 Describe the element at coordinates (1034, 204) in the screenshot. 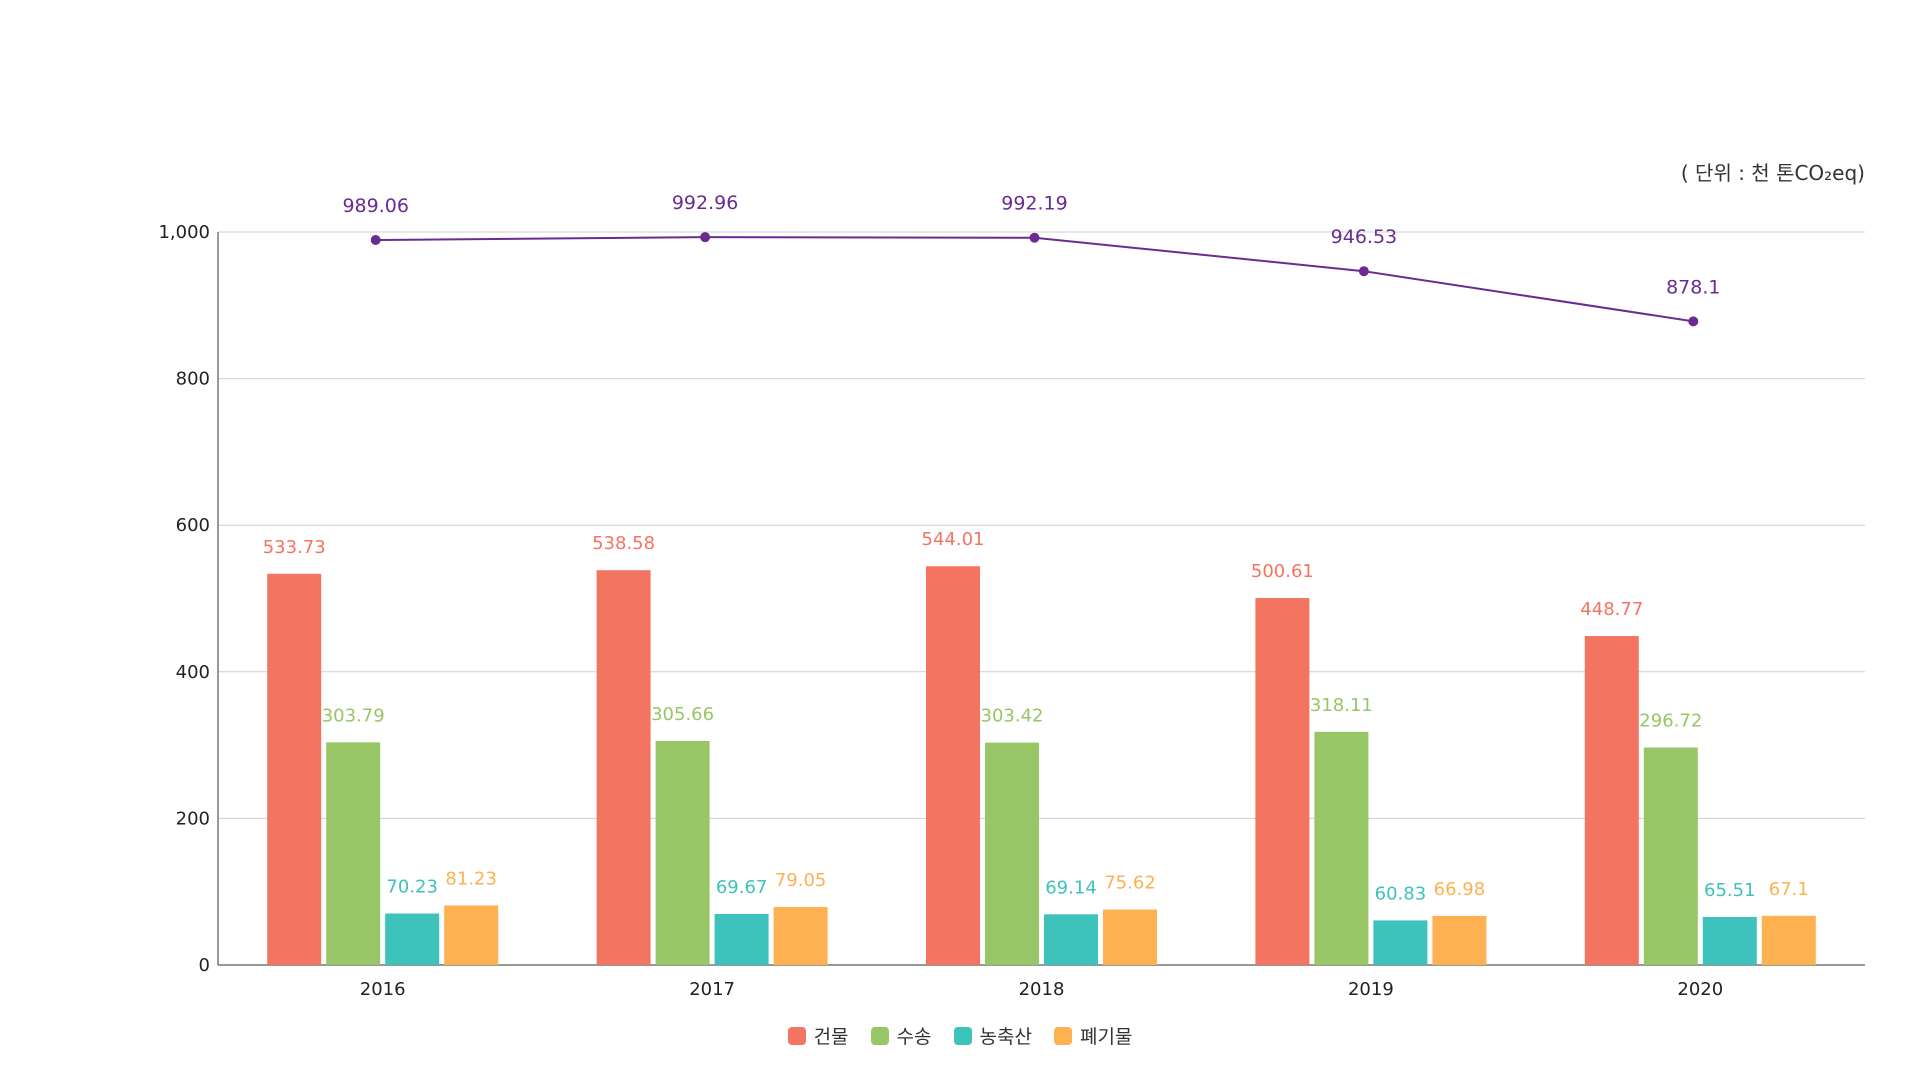

I see `total-value-label: 992.19` at that location.